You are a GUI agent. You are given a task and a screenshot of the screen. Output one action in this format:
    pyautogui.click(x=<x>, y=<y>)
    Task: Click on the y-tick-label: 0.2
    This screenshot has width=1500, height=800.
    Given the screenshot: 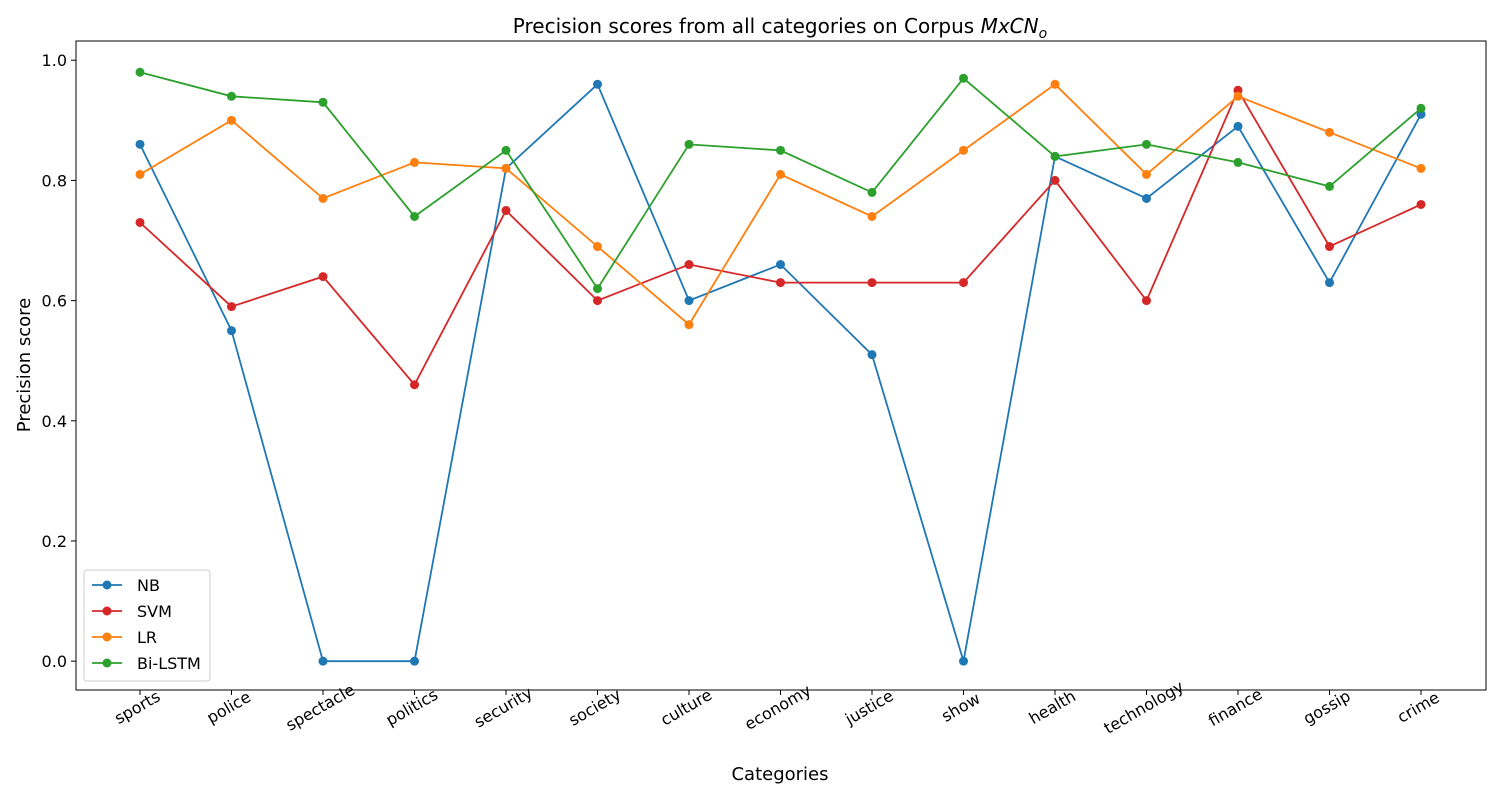 What is the action you would take?
    pyautogui.click(x=54, y=541)
    